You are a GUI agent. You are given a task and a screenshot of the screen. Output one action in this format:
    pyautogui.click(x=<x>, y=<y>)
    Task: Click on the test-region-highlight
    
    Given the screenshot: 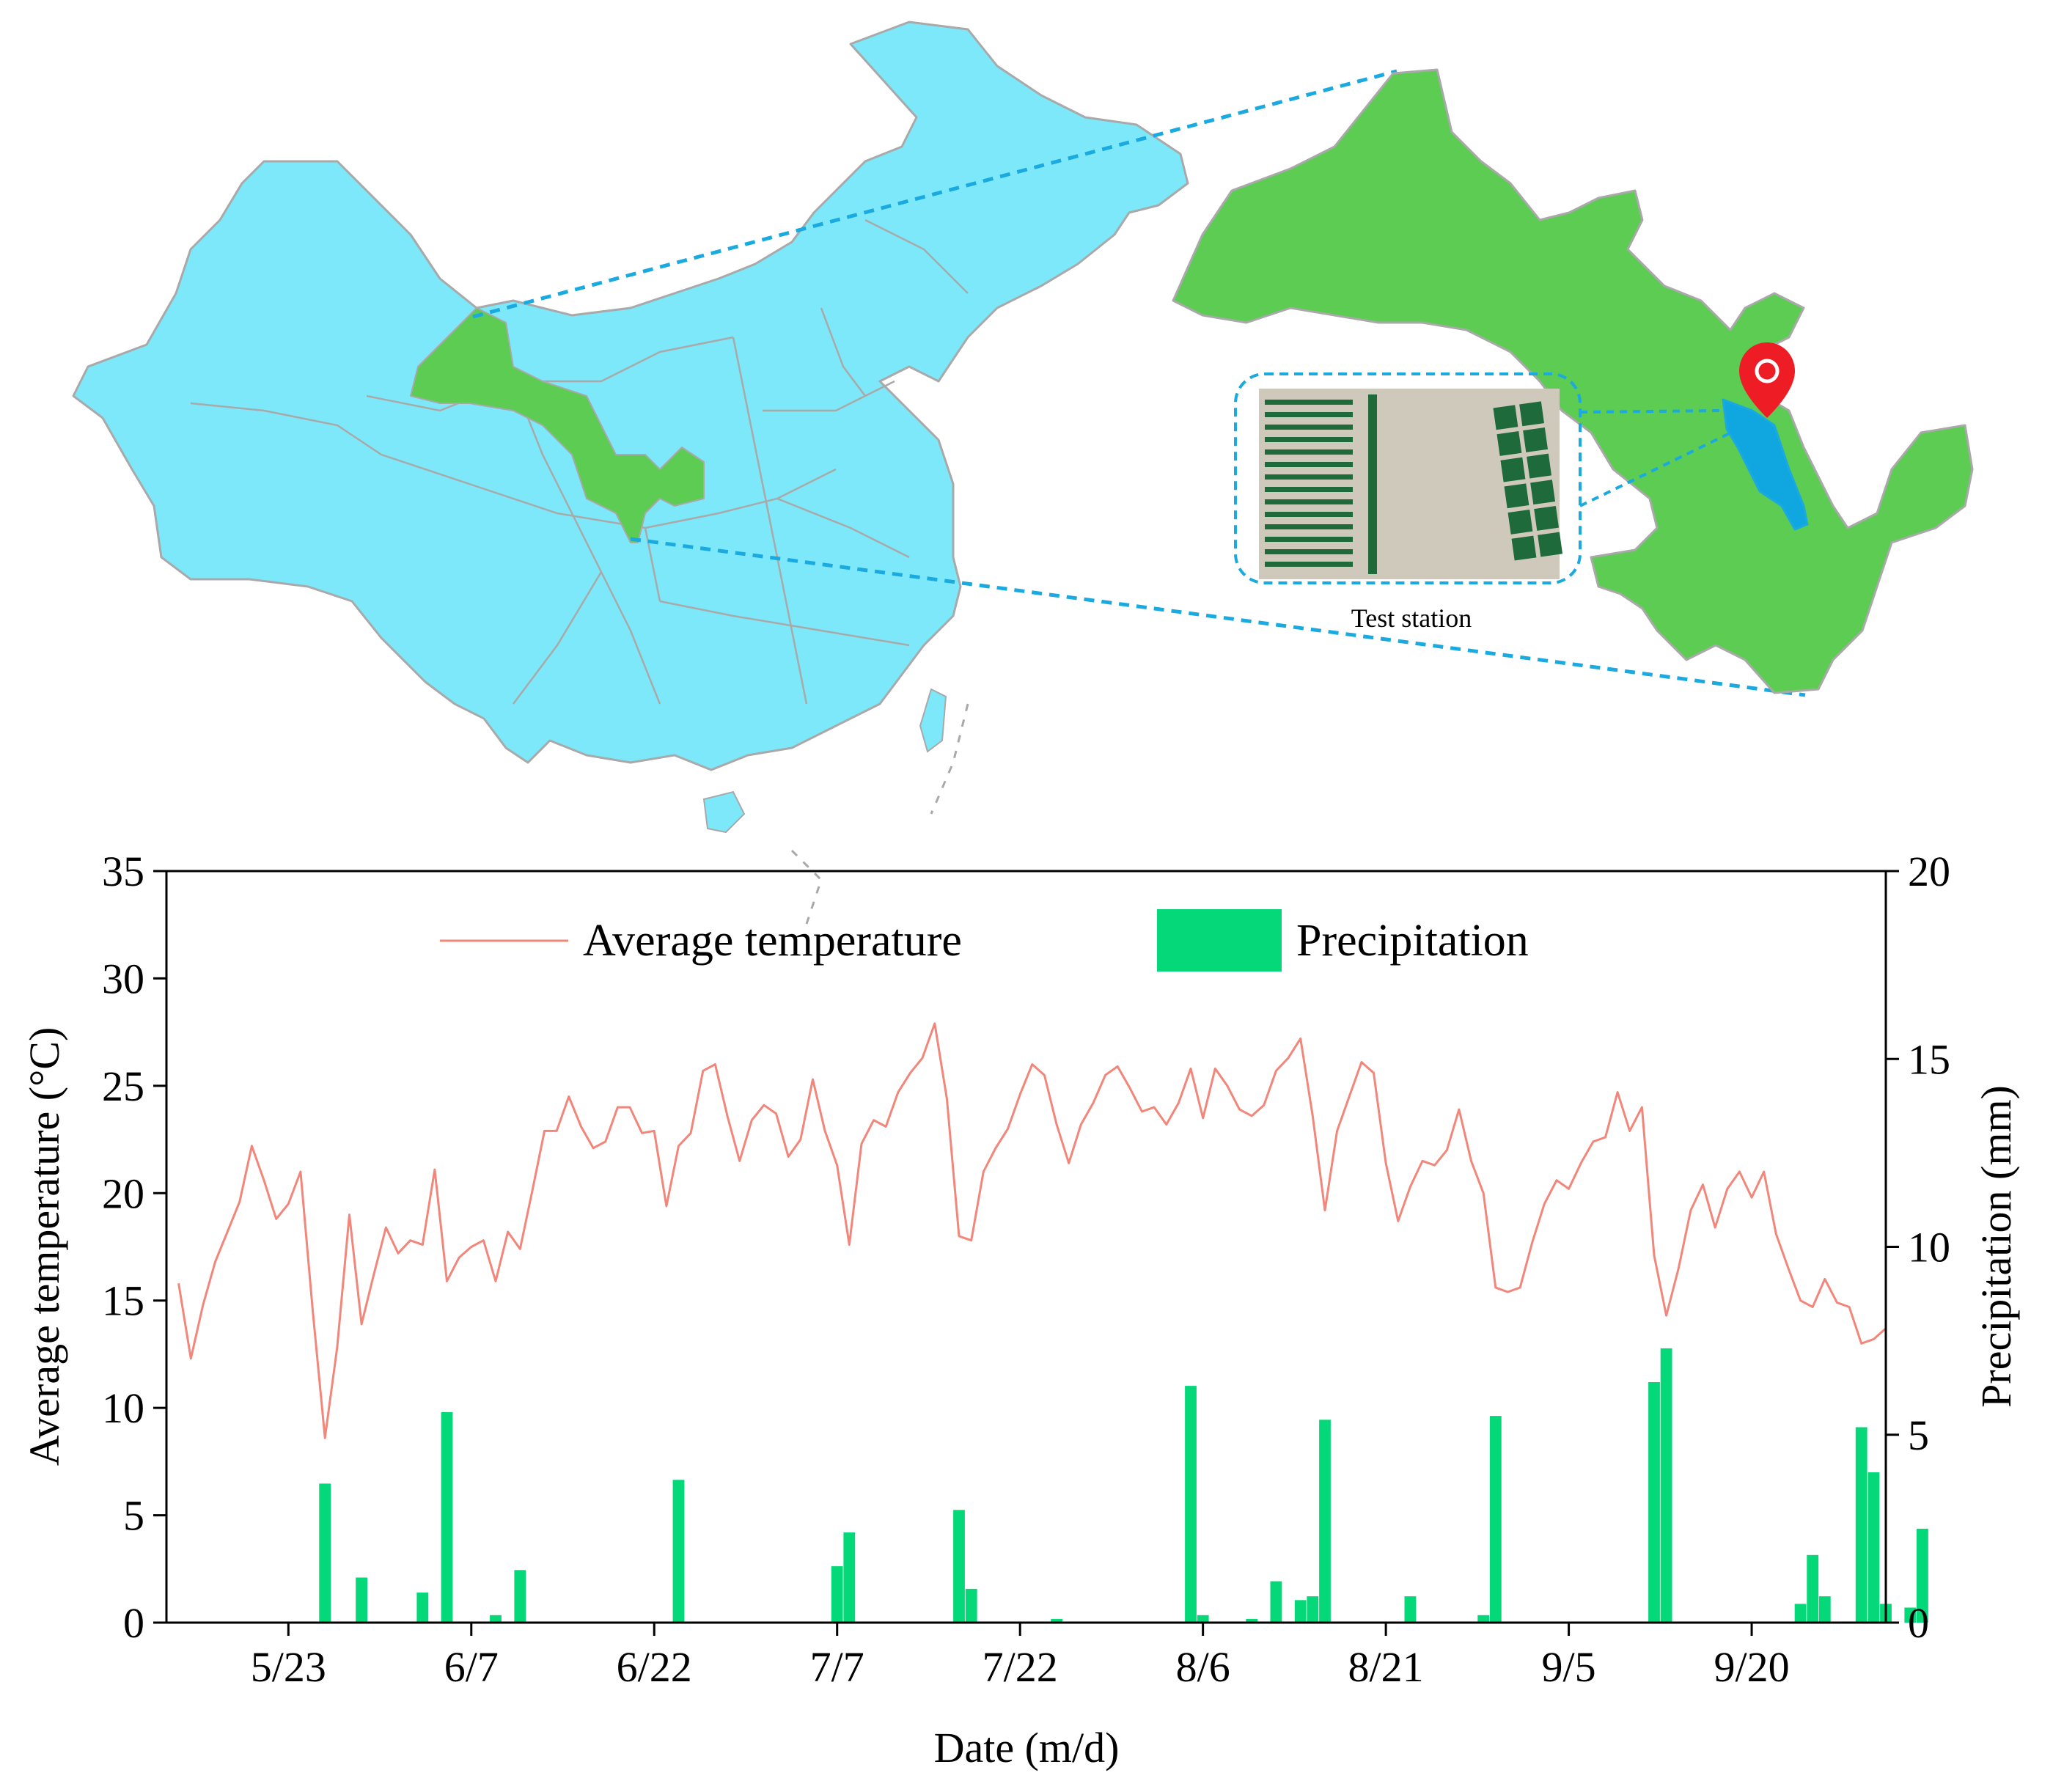 What is the action you would take?
    pyautogui.click(x=1765, y=464)
    